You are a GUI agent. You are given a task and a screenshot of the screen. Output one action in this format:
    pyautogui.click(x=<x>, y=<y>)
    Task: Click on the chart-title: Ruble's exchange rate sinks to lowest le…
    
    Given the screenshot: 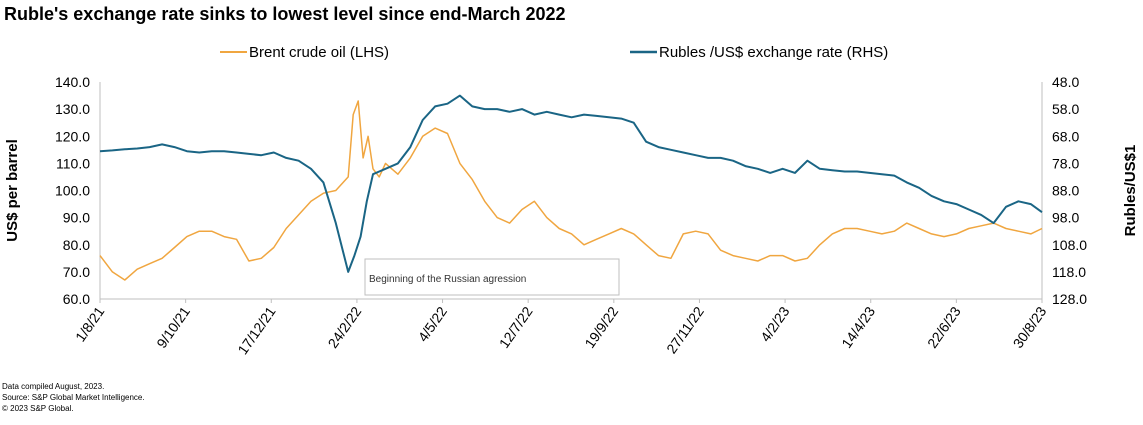 What is the action you would take?
    pyautogui.click(x=285, y=14)
    